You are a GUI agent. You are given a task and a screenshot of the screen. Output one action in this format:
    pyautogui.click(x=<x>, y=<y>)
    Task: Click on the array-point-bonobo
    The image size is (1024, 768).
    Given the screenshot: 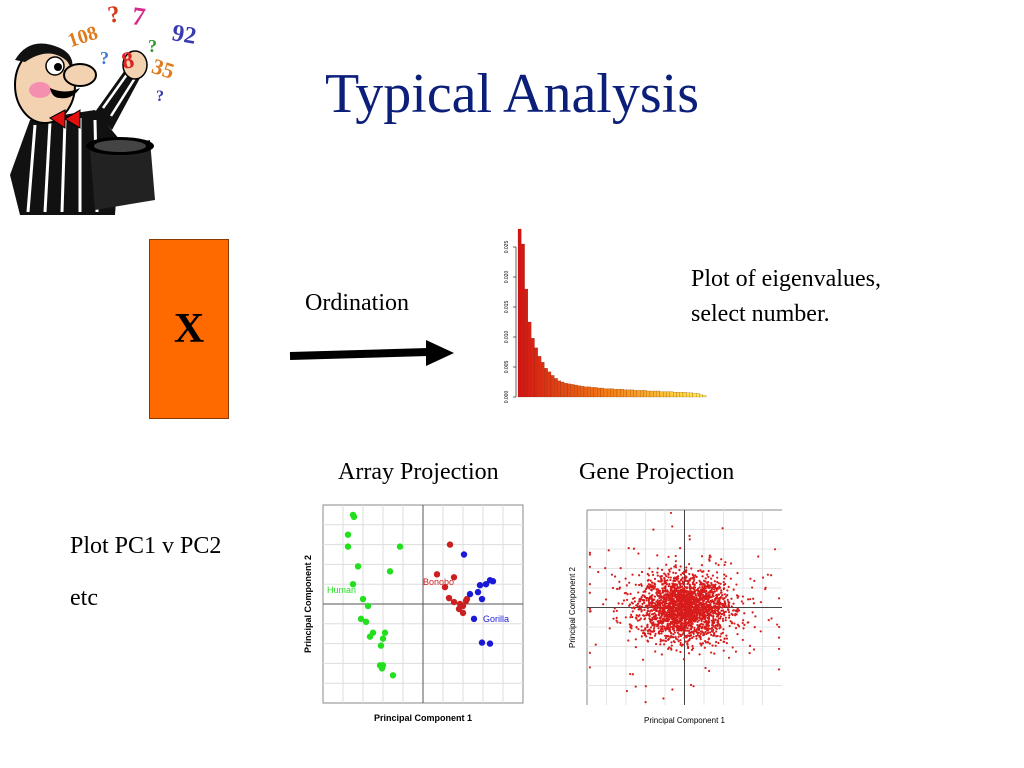 What is the action you would take?
    pyautogui.click(x=466, y=601)
    